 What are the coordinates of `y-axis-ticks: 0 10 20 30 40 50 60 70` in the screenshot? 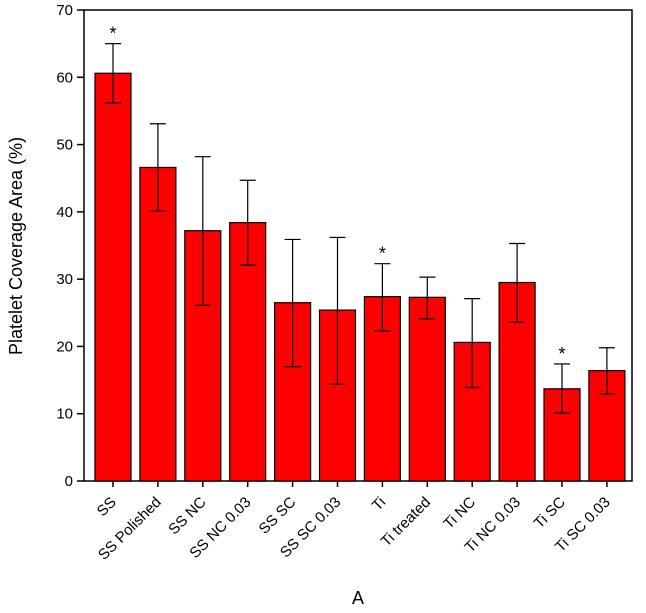 It's located at (70, 246).